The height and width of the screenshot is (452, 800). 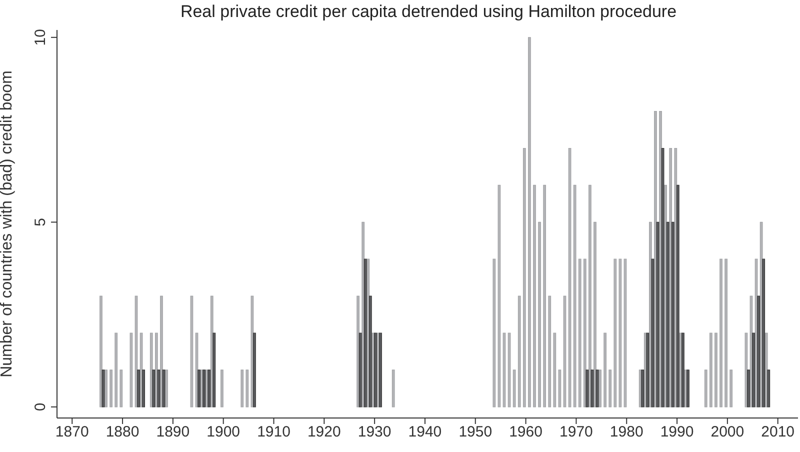 I want to click on x-tick-label: 1930, so click(x=375, y=432).